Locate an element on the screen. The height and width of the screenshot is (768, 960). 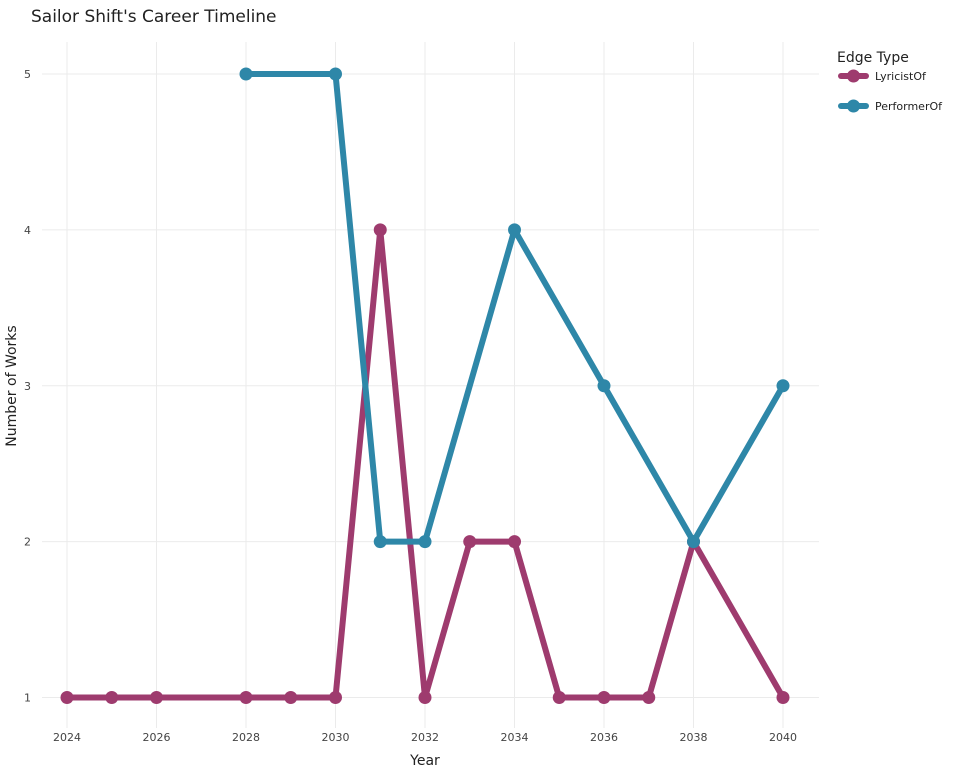
y-tick-label: 1 is located at coordinates (27, 698).